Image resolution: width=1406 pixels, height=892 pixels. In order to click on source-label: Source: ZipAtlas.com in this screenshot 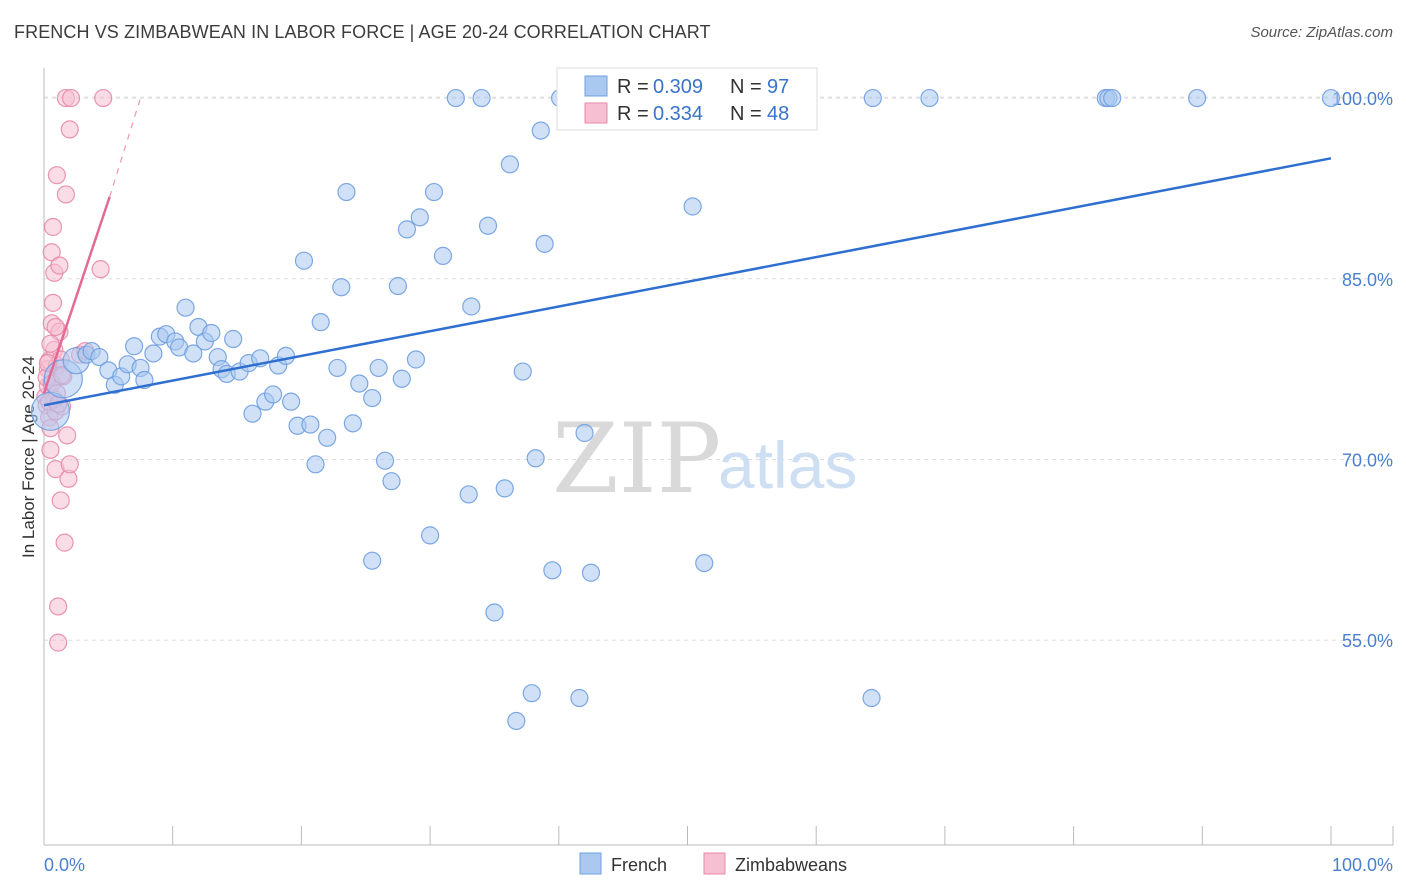, I will do `click(1321, 32)`.